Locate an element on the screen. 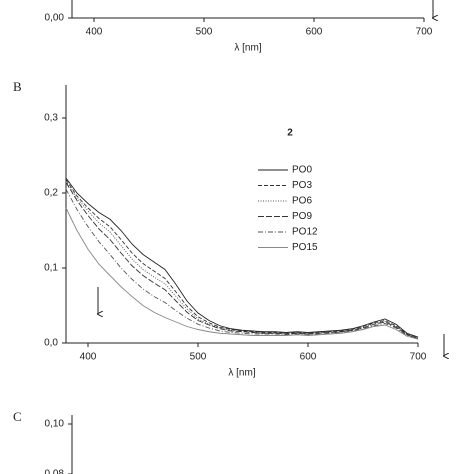 The width and height of the screenshot is (474, 474). panel-label: C is located at coordinates (17, 416).